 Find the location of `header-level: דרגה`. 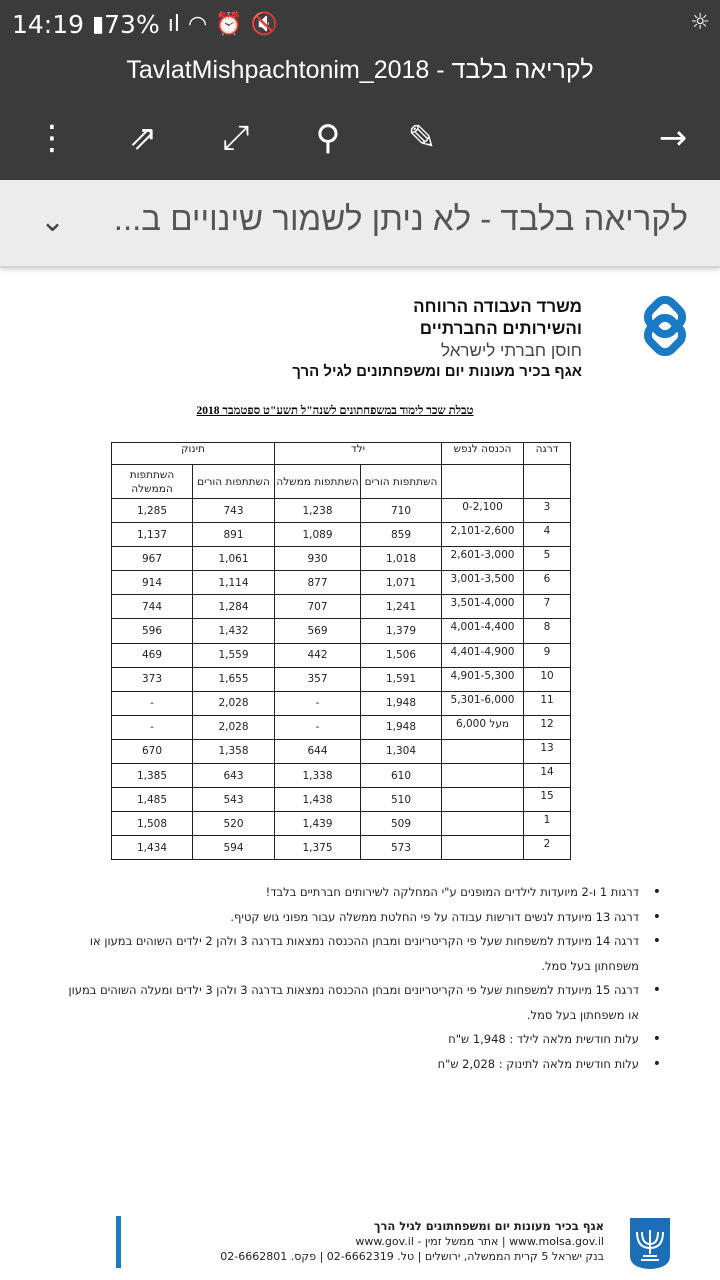

header-level: דרגה is located at coordinates (547, 453).